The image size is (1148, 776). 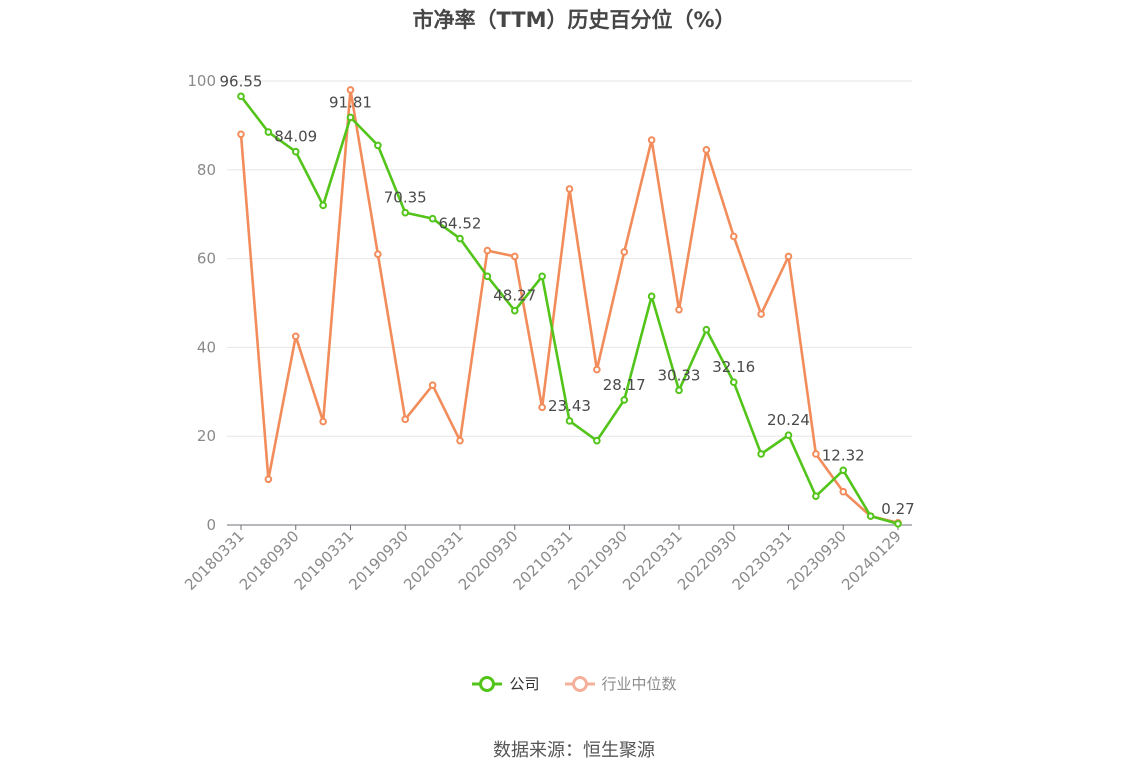 What do you see at coordinates (788, 420) in the screenshot?
I see `company-data-label: 20.24` at bounding box center [788, 420].